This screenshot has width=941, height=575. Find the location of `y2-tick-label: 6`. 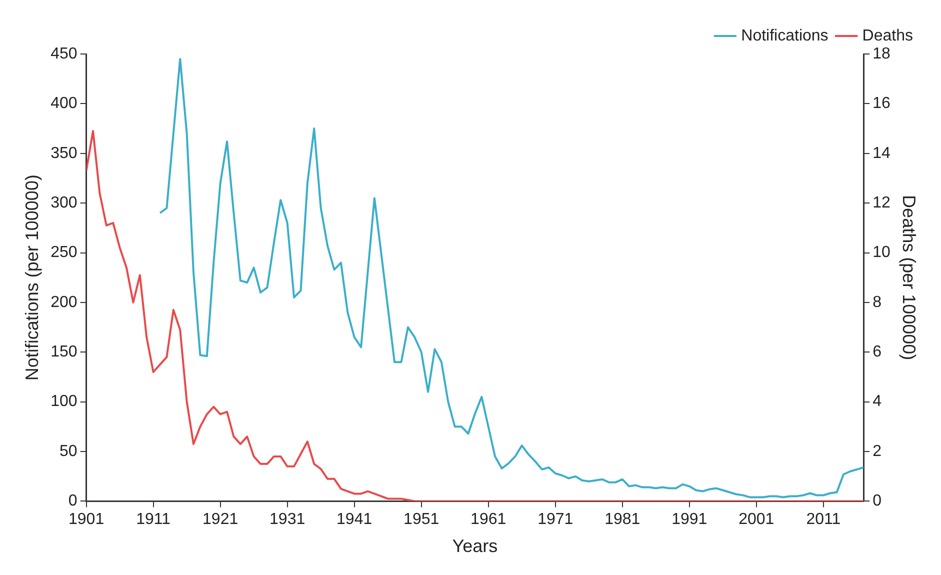

y2-tick-label: 6 is located at coordinates (877, 352).